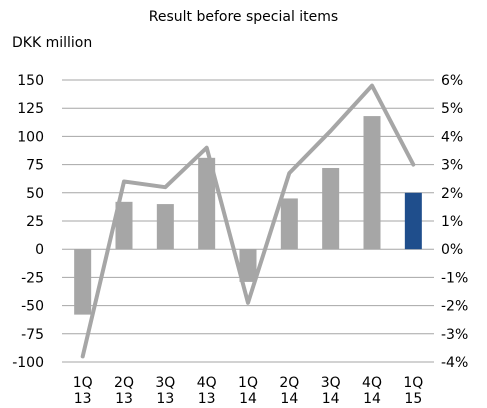 The image size is (487, 408). Describe the element at coordinates (32, 307) in the screenshot. I see `y-tick-label: -50` at that location.